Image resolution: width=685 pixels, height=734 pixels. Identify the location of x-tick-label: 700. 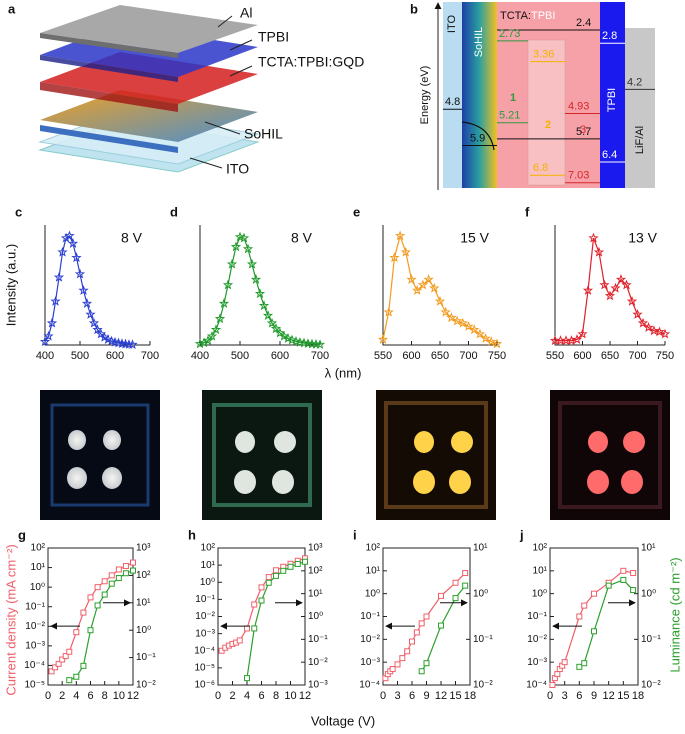
(320, 356).